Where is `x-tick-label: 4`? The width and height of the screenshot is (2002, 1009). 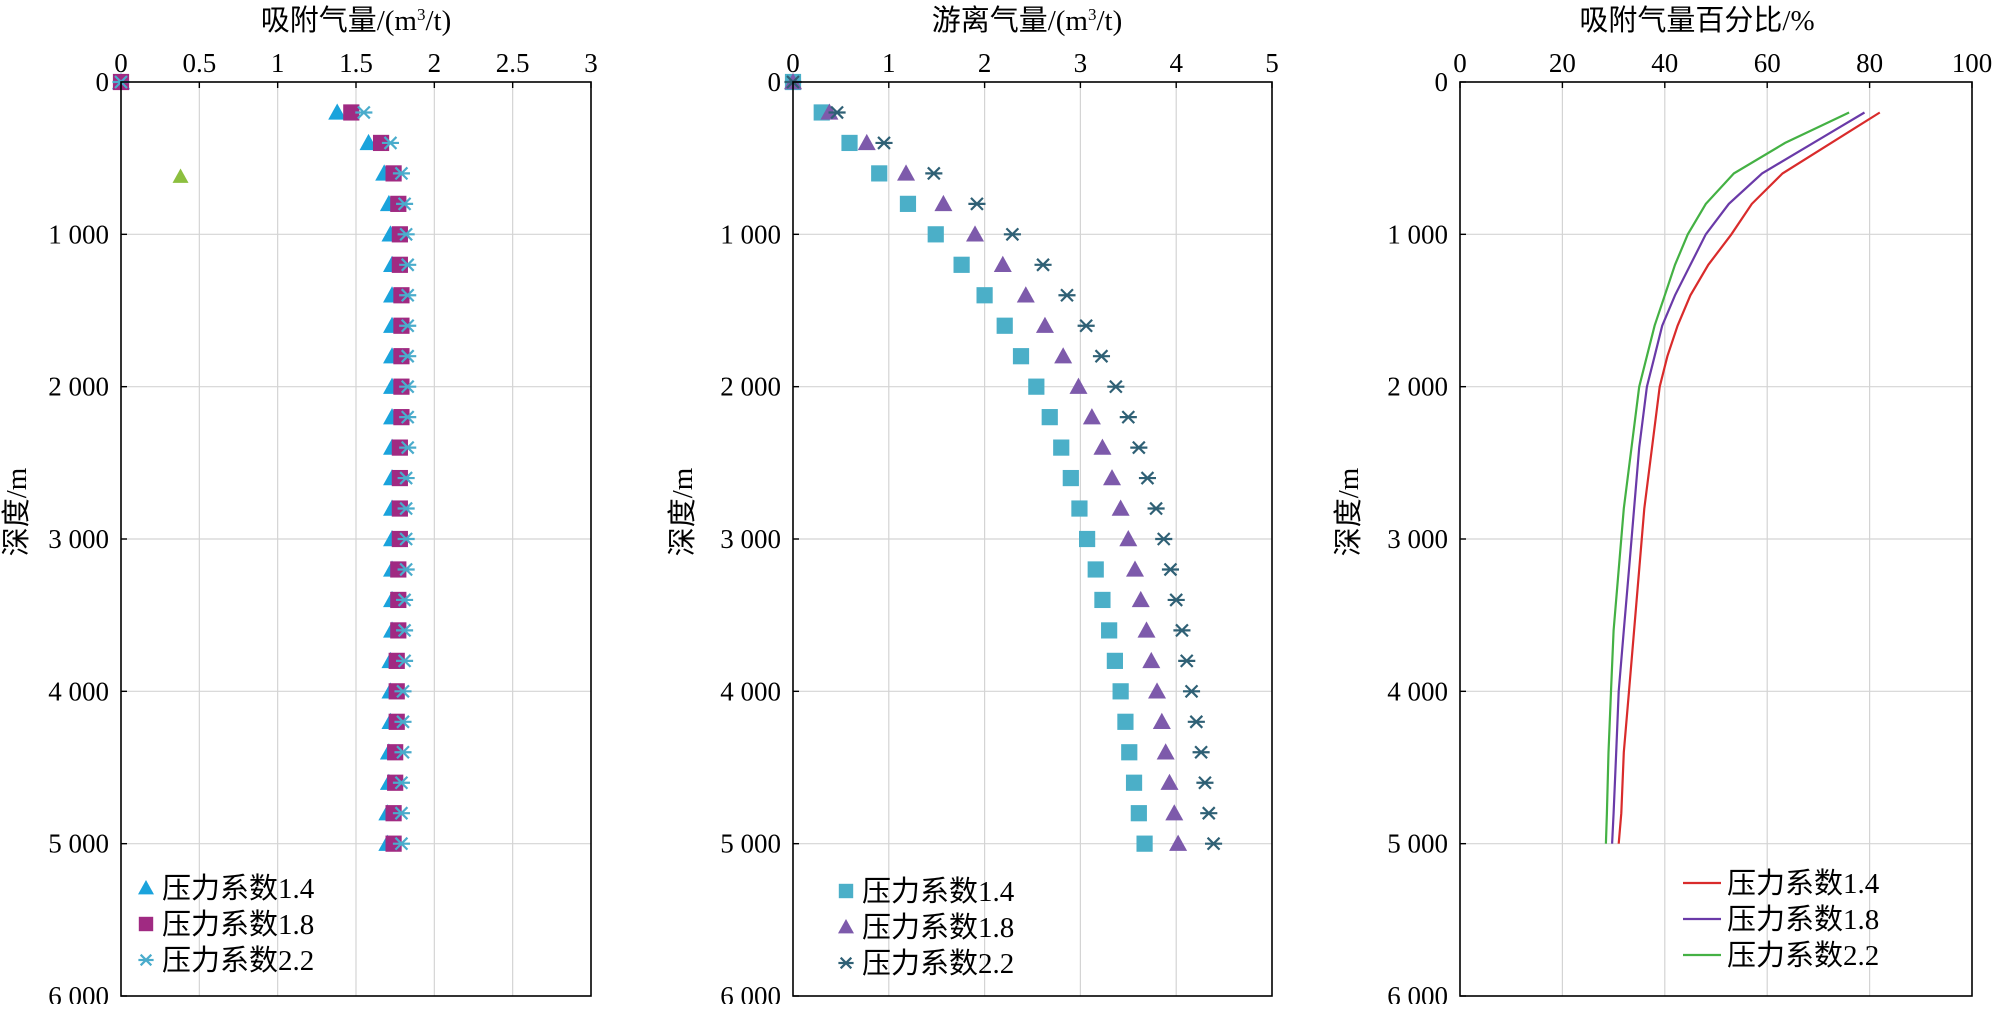 x-tick-label: 4 is located at coordinates (1176, 63).